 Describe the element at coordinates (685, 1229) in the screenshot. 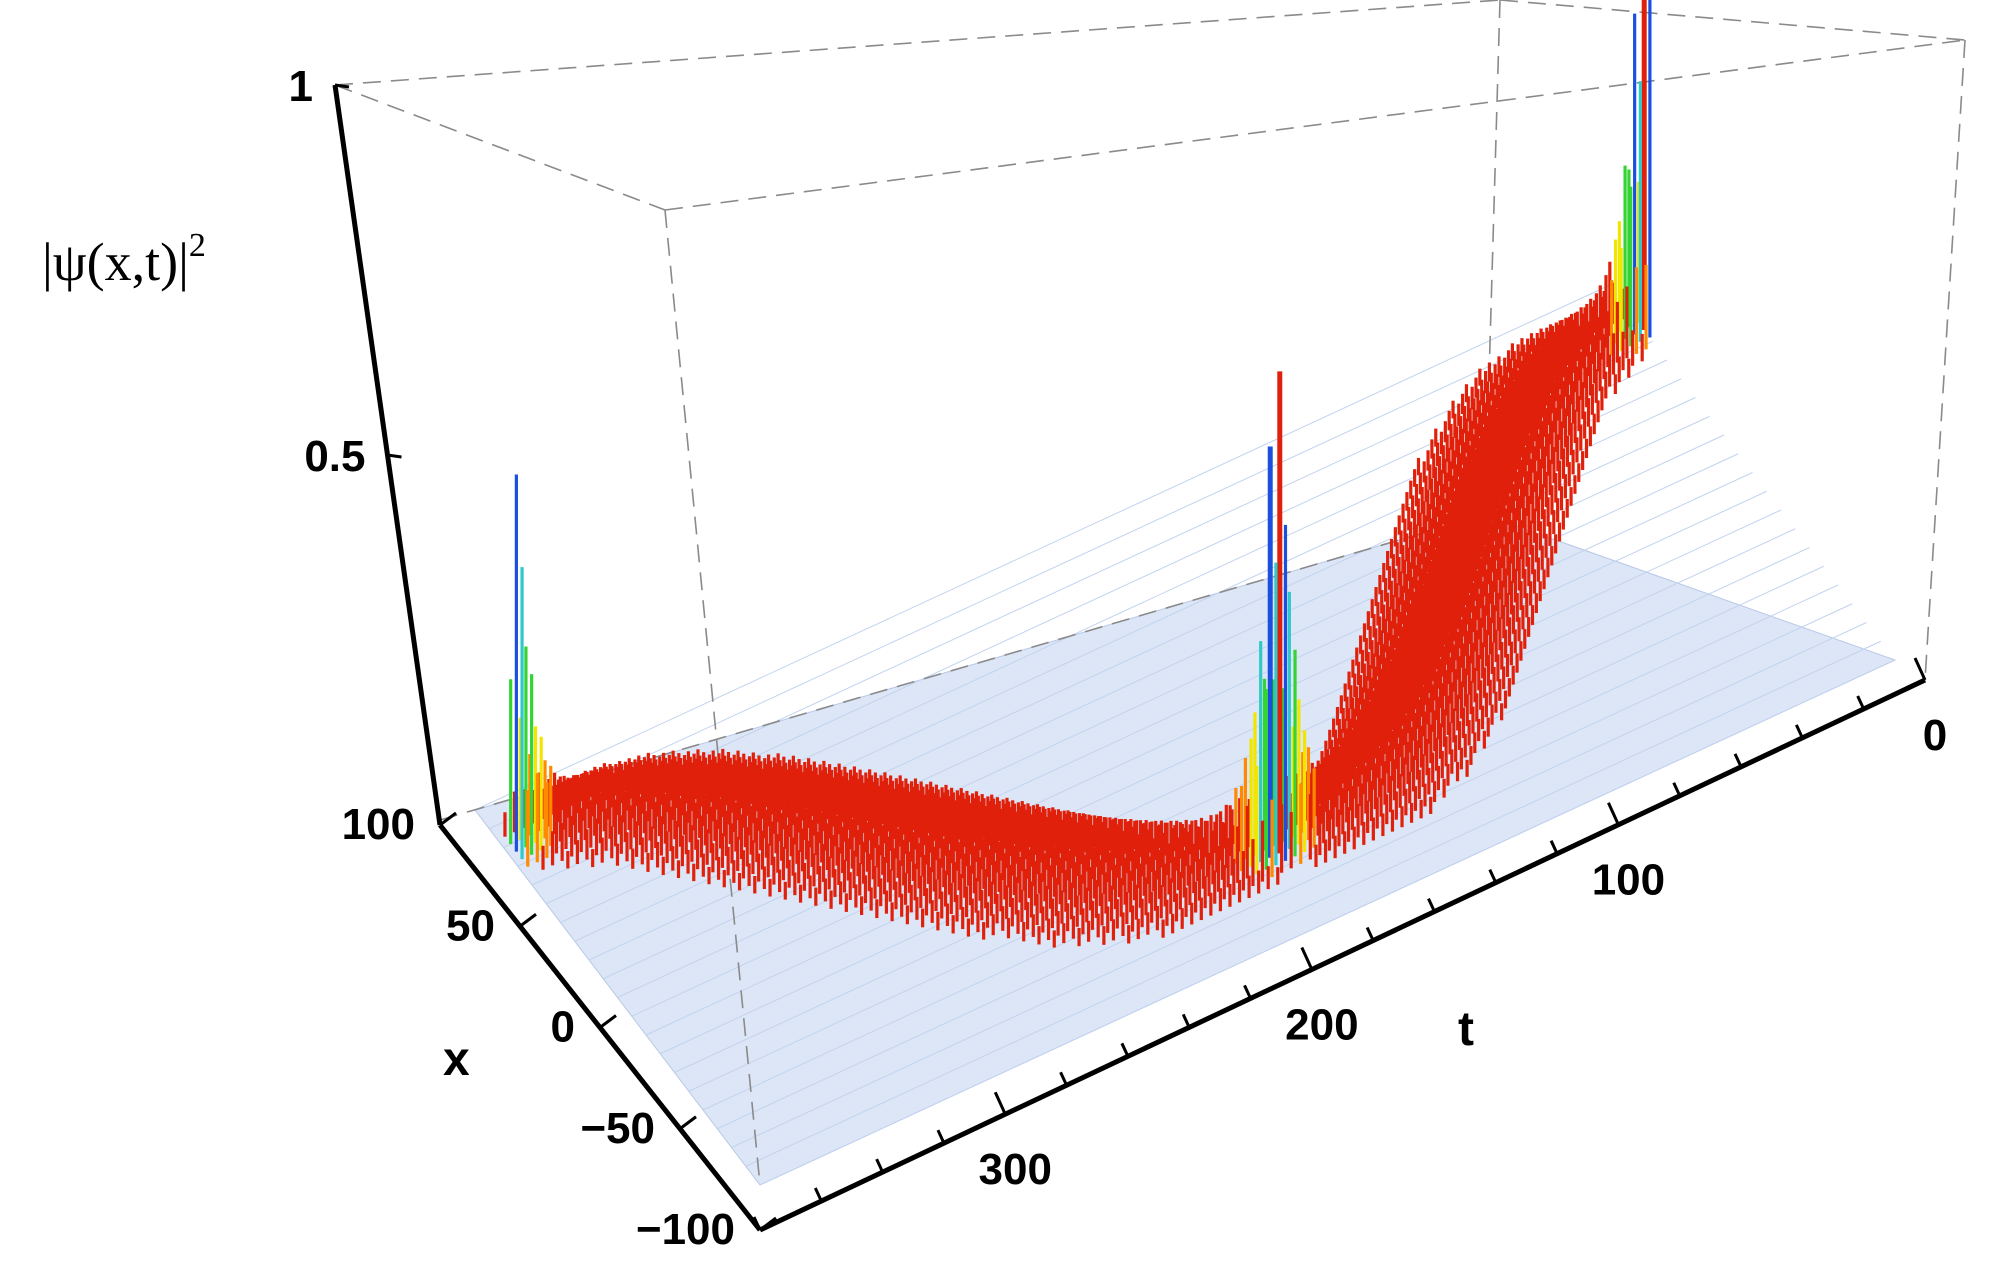

I see `x-tick-label: −100` at that location.